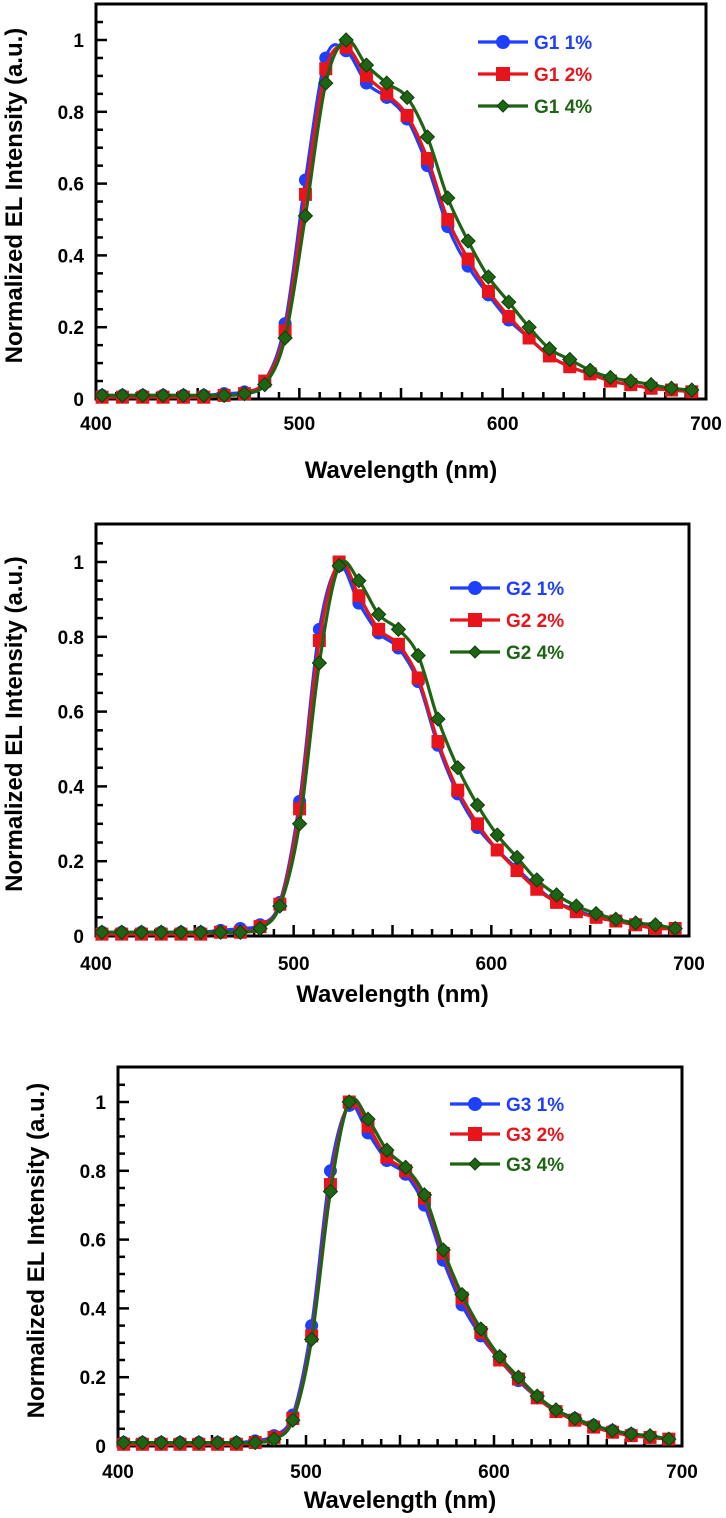 The image size is (726, 1518). I want to click on legend-entry: G1 1%, so click(535, 43).